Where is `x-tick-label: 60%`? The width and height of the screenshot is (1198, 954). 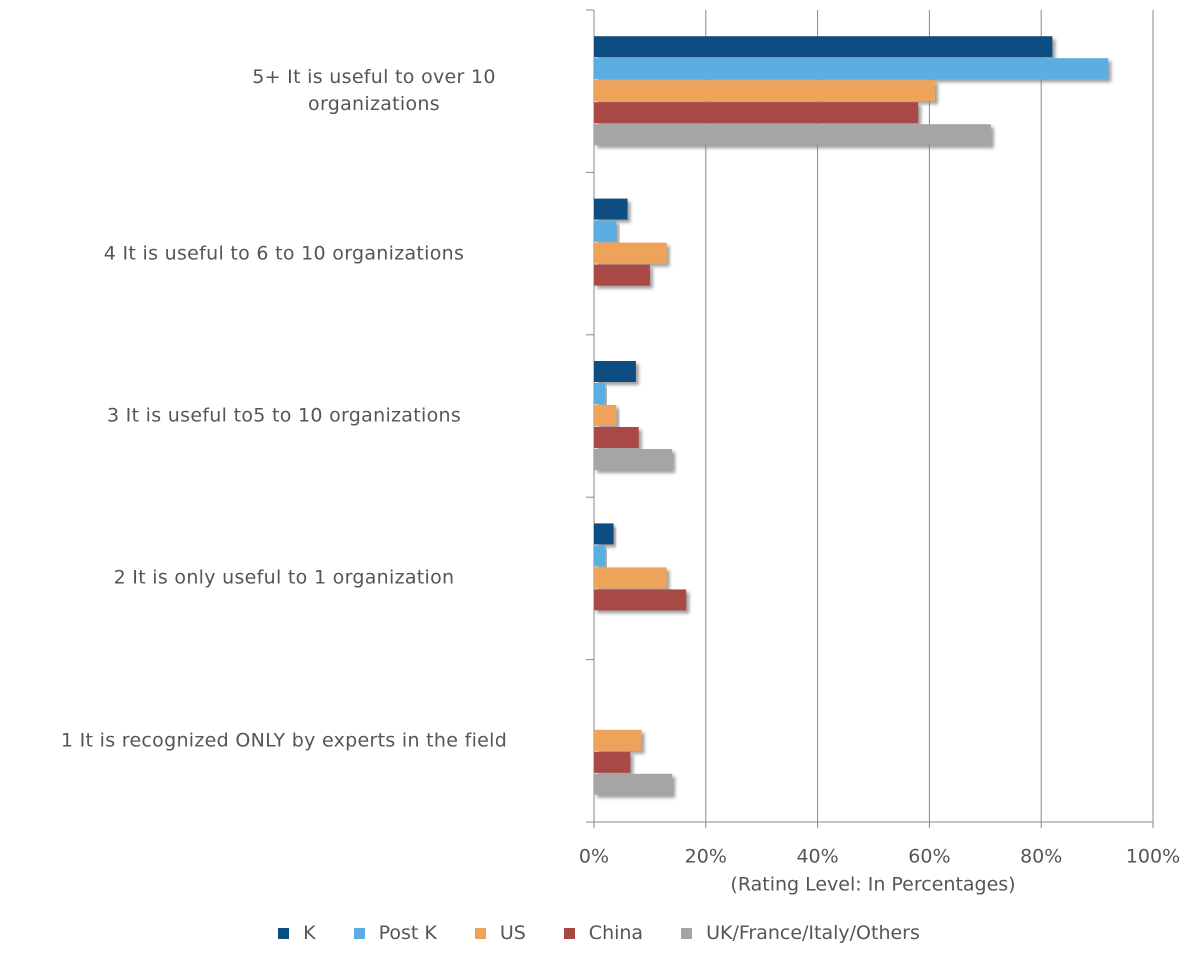 x-tick-label: 60% is located at coordinates (929, 857).